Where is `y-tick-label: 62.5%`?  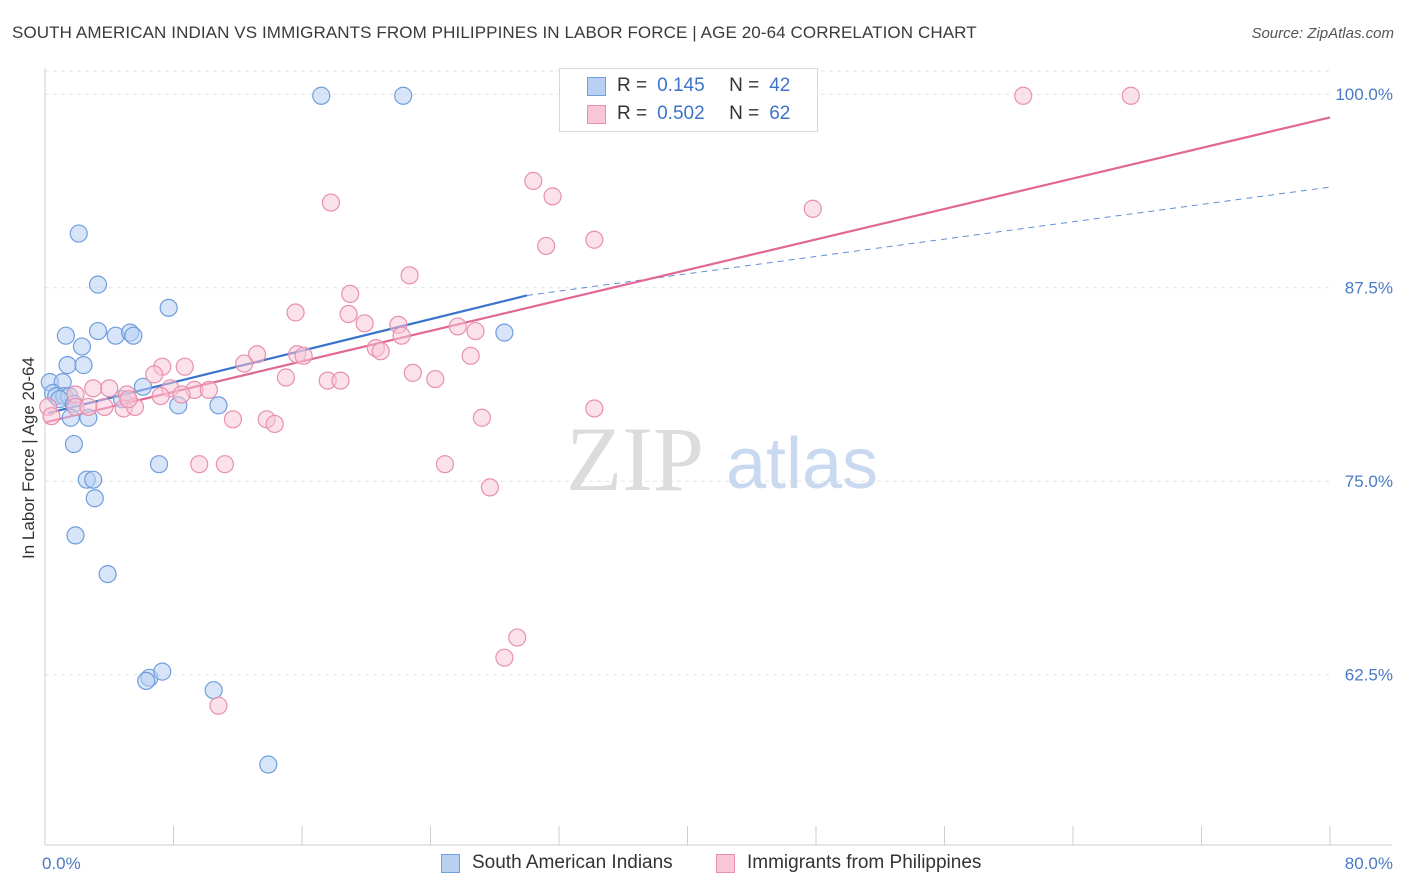
y-tick-label: 62.5% is located at coordinates (1369, 675).